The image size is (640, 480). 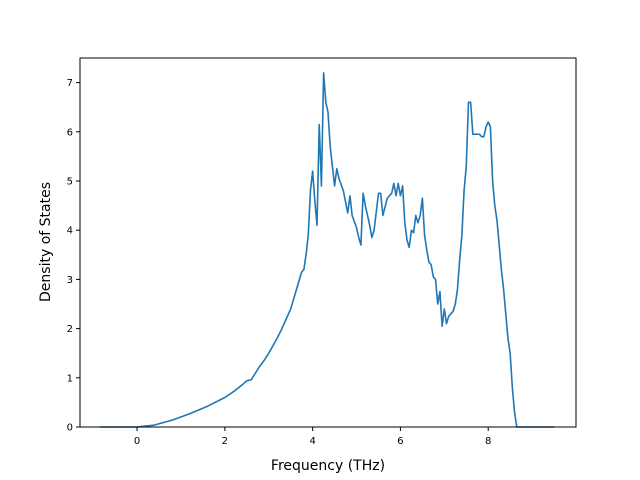 I want to click on y-tick-label: 6, so click(x=70, y=132).